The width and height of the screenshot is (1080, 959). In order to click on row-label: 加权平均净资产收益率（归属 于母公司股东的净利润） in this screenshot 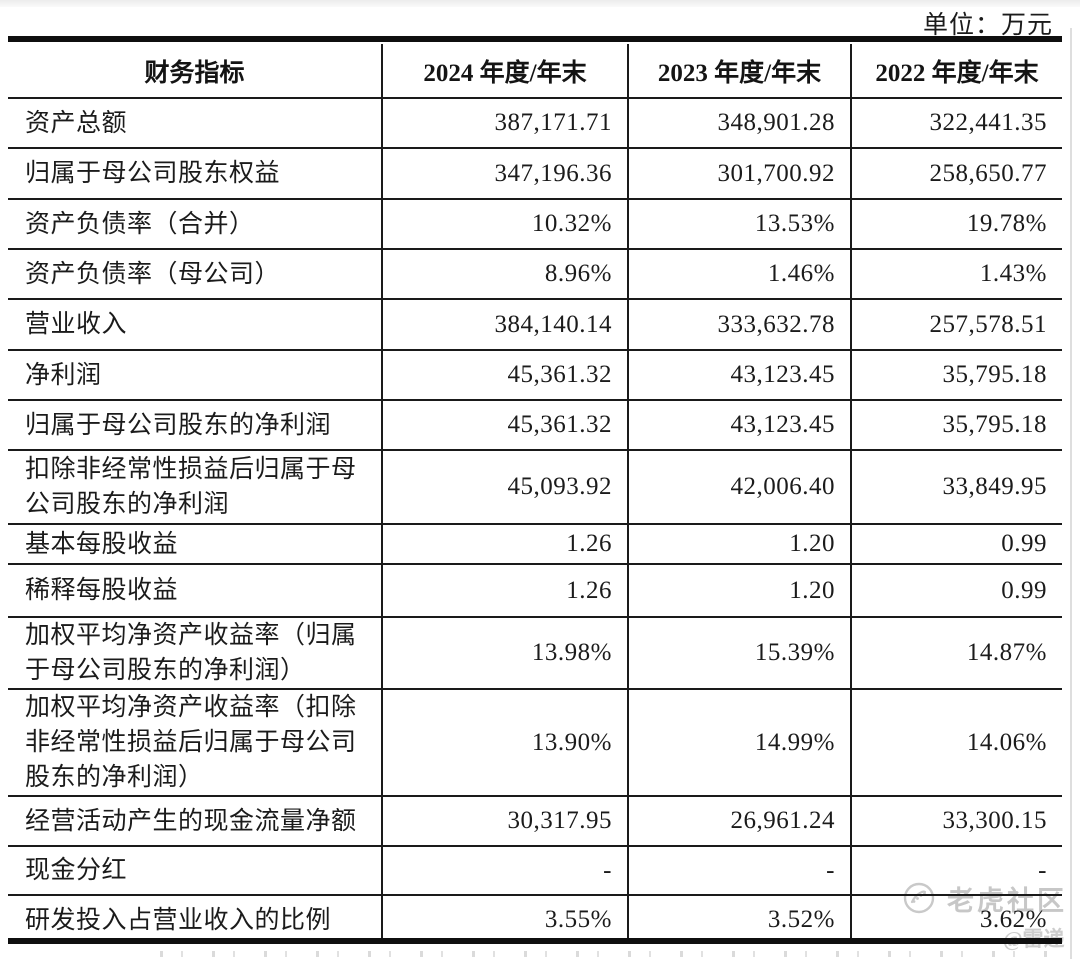, I will do `click(191, 653)`.